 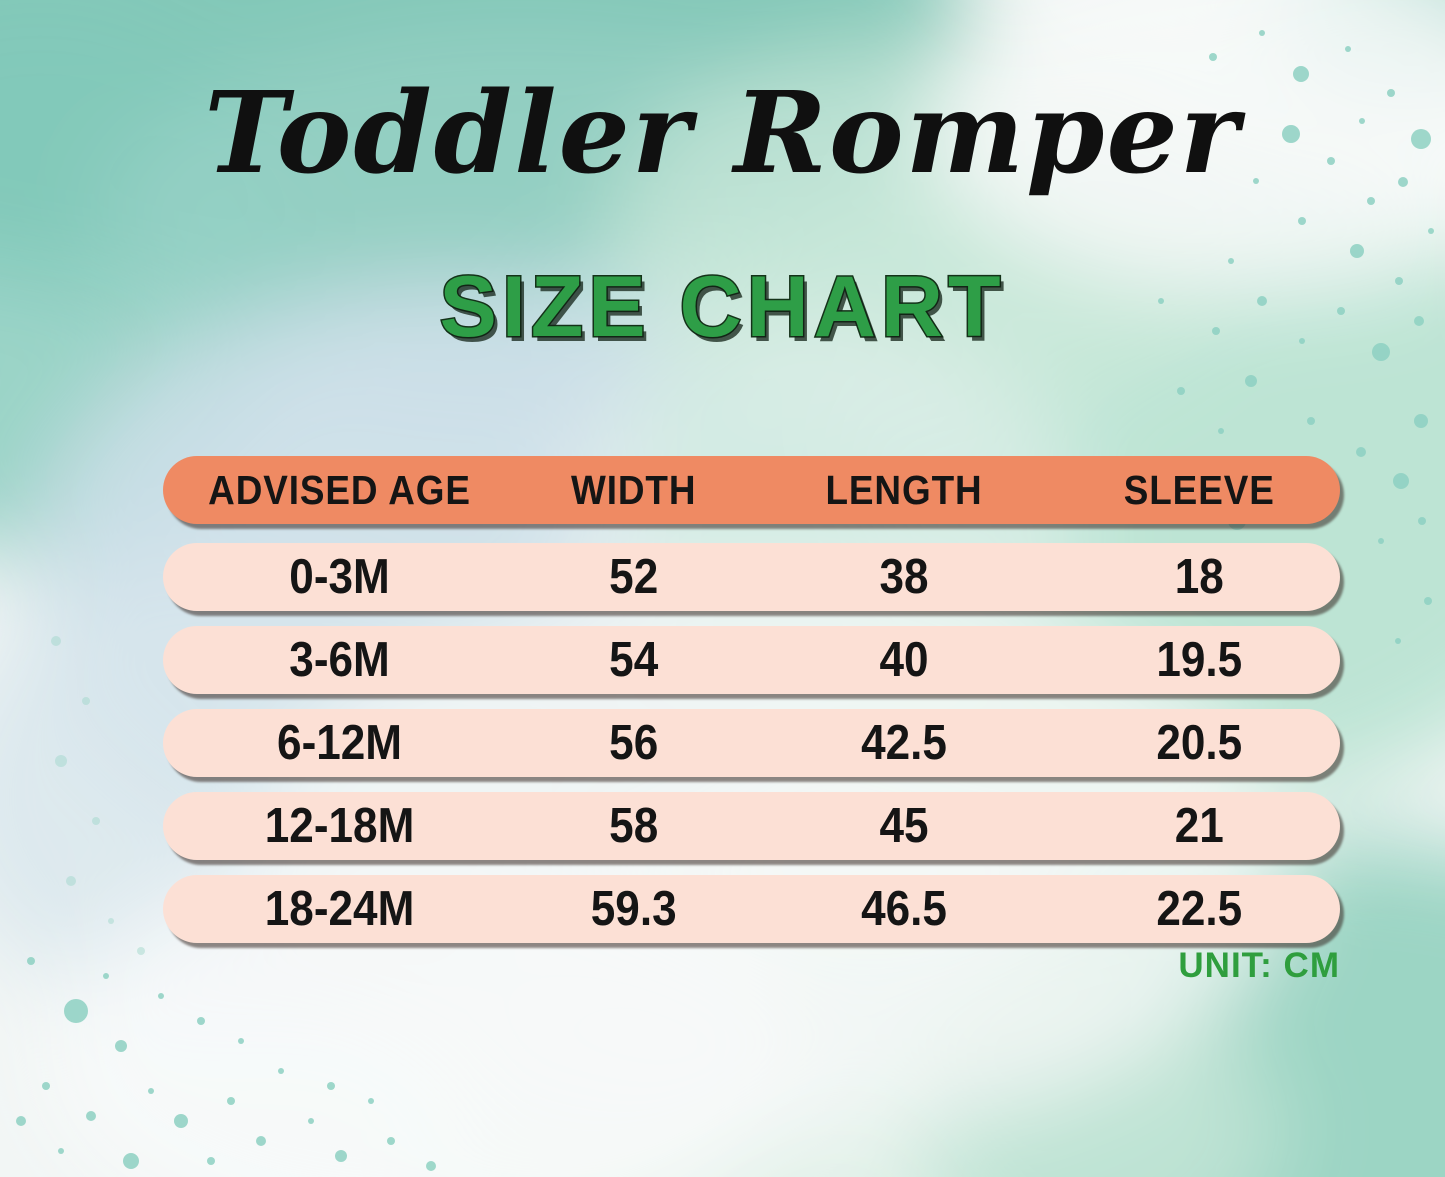 I want to click on column-header-sleeve: SLEEVE, so click(x=1199, y=489).